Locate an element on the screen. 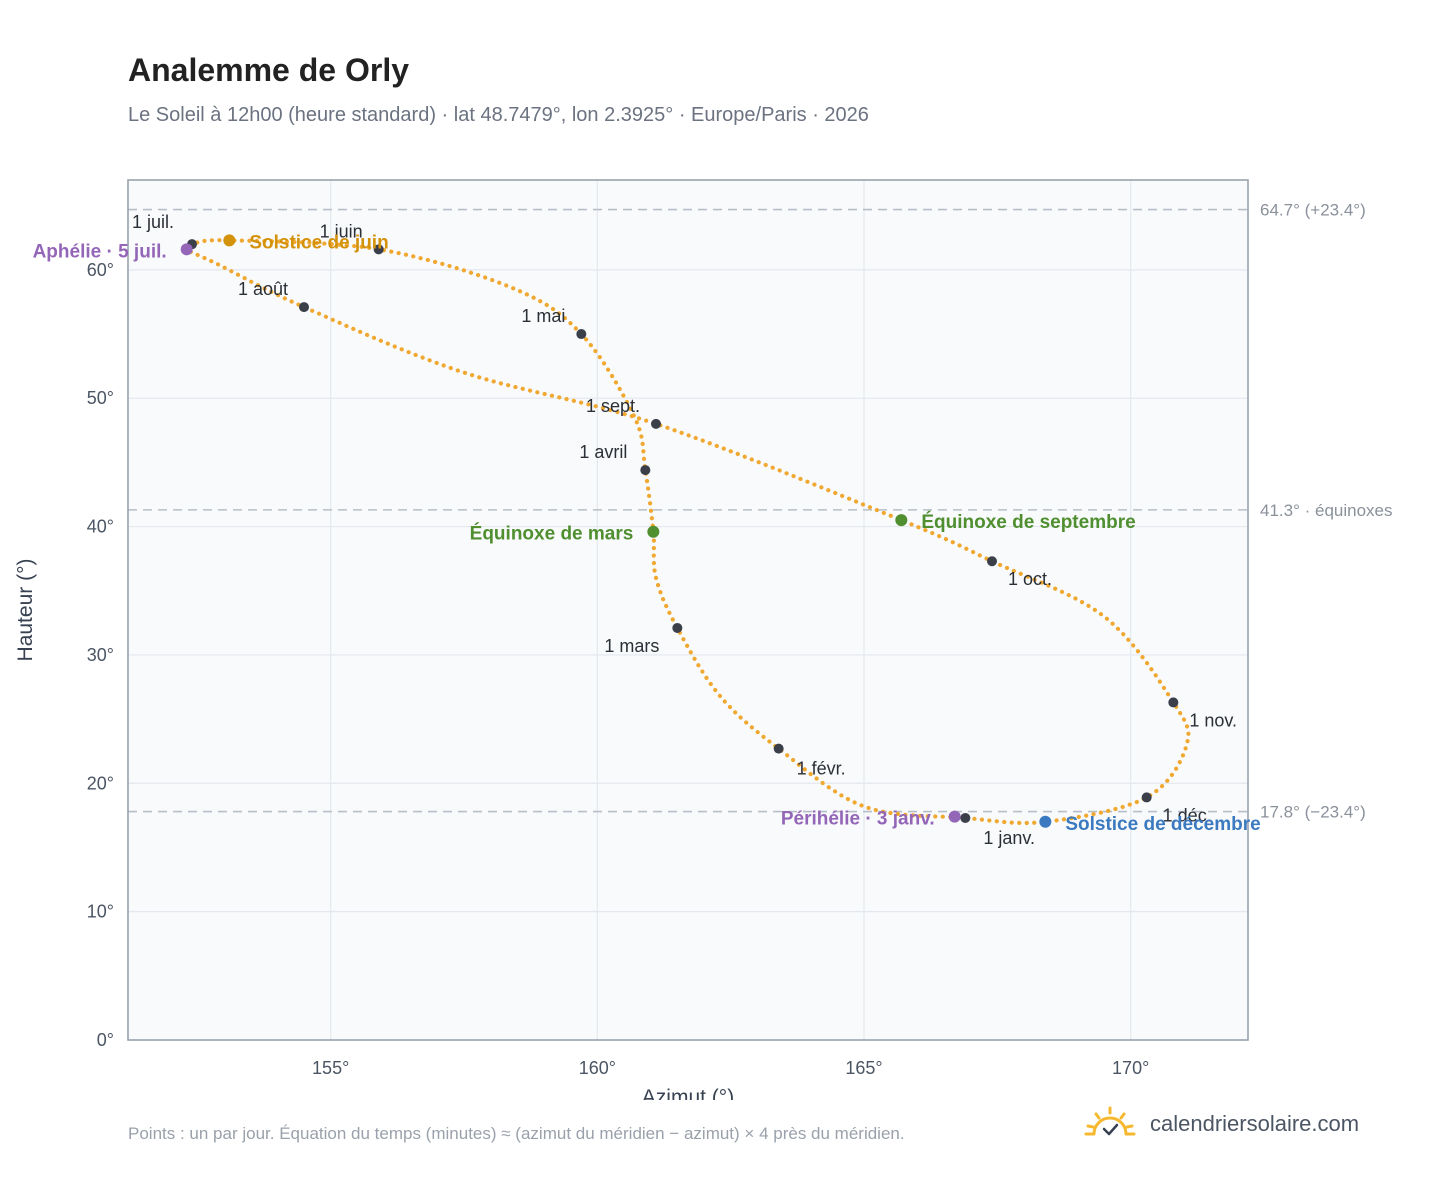 The width and height of the screenshot is (1448, 1188). brand-name: calendriersolaire.com is located at coordinates (1255, 1123).